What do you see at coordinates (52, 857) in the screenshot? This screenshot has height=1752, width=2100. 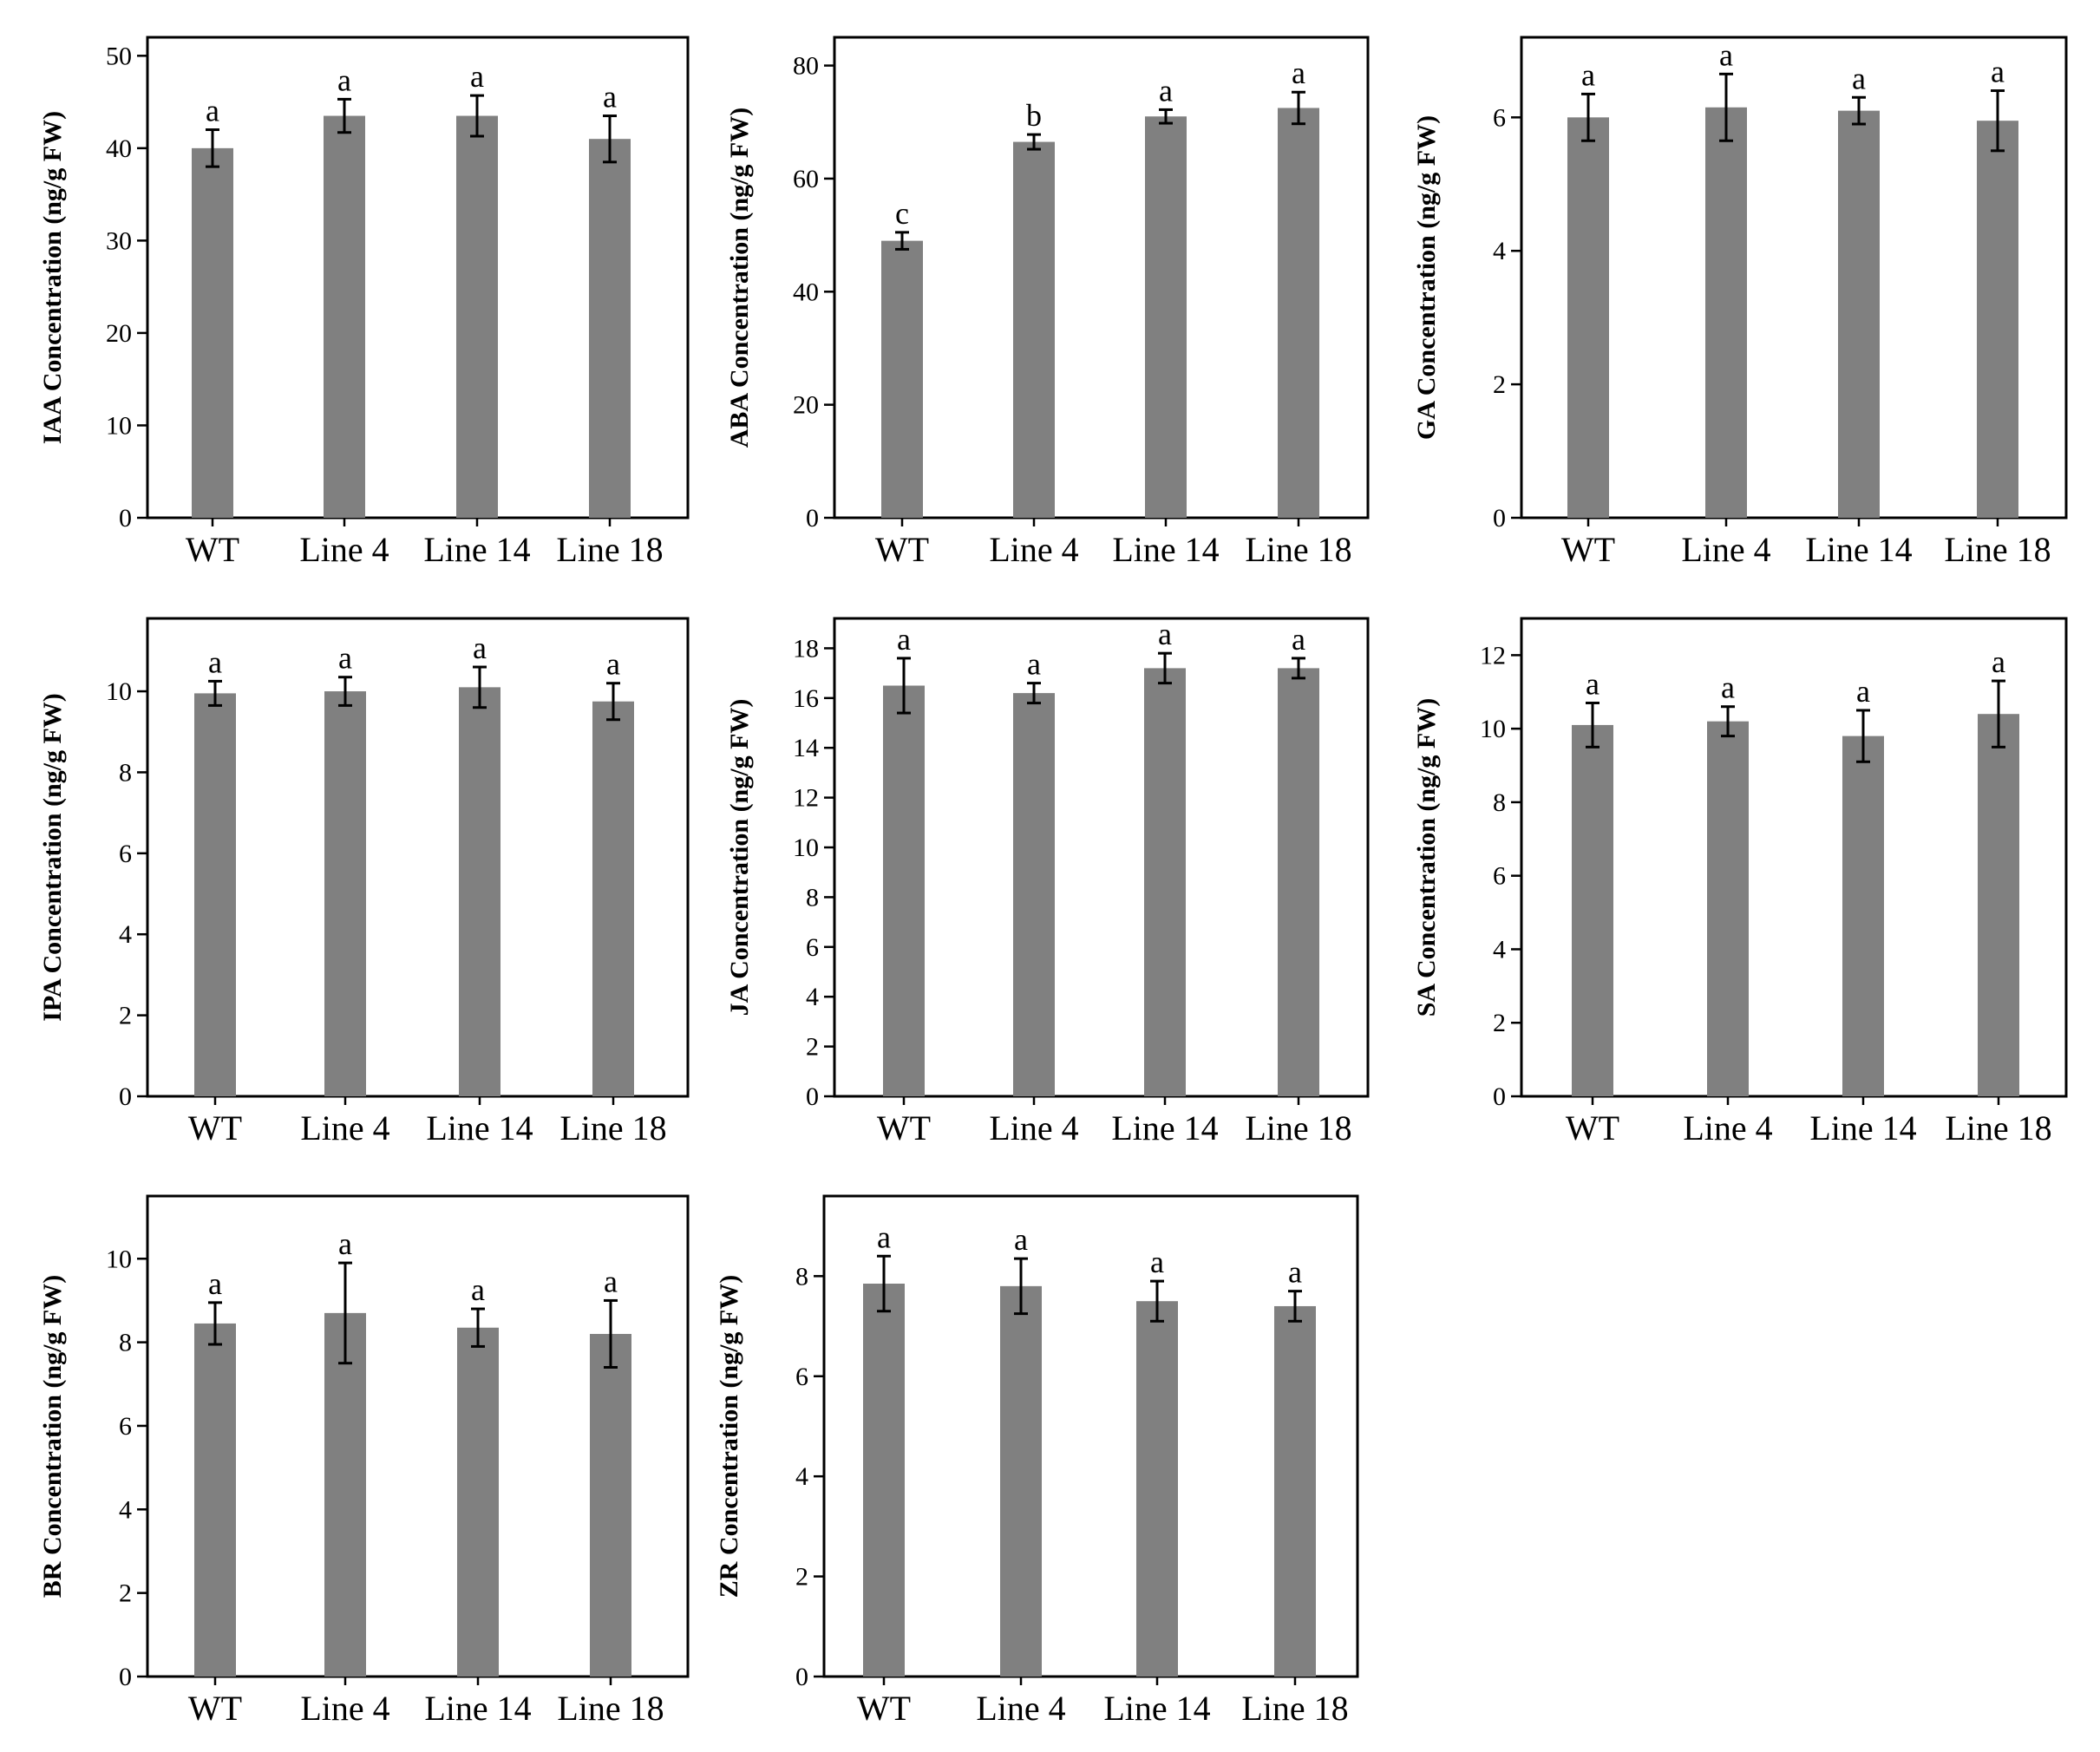 I see `y-axis-label: IPA Concentration (ng/g FW)` at bounding box center [52, 857].